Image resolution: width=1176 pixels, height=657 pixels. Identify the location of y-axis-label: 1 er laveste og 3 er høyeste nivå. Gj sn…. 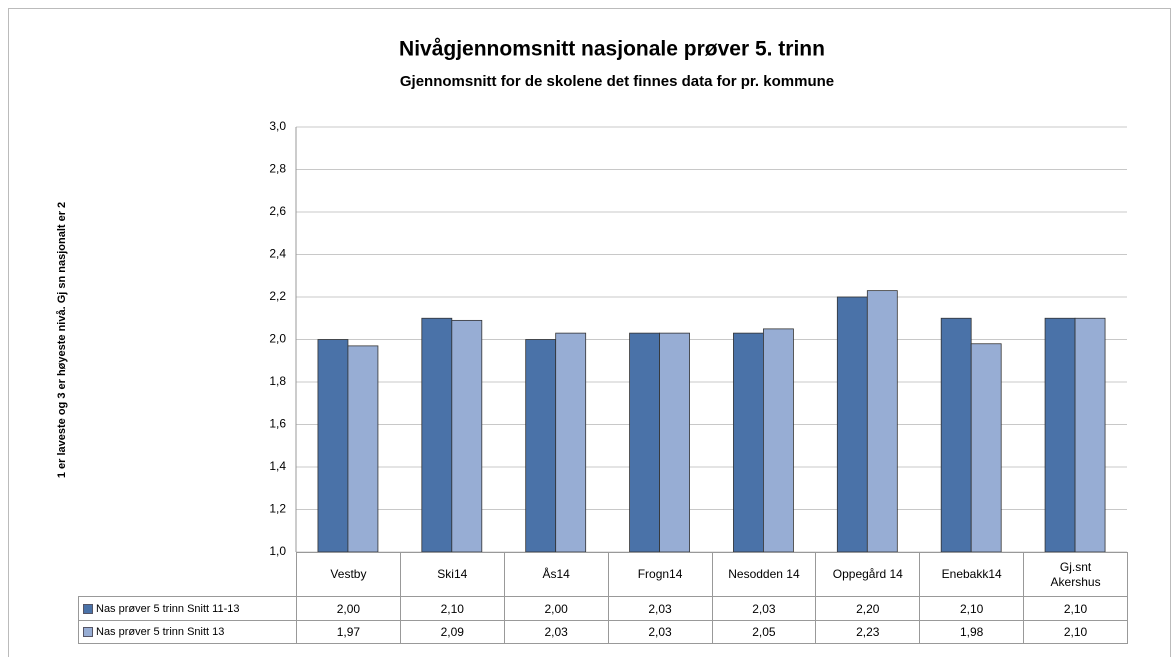
(62, 340).